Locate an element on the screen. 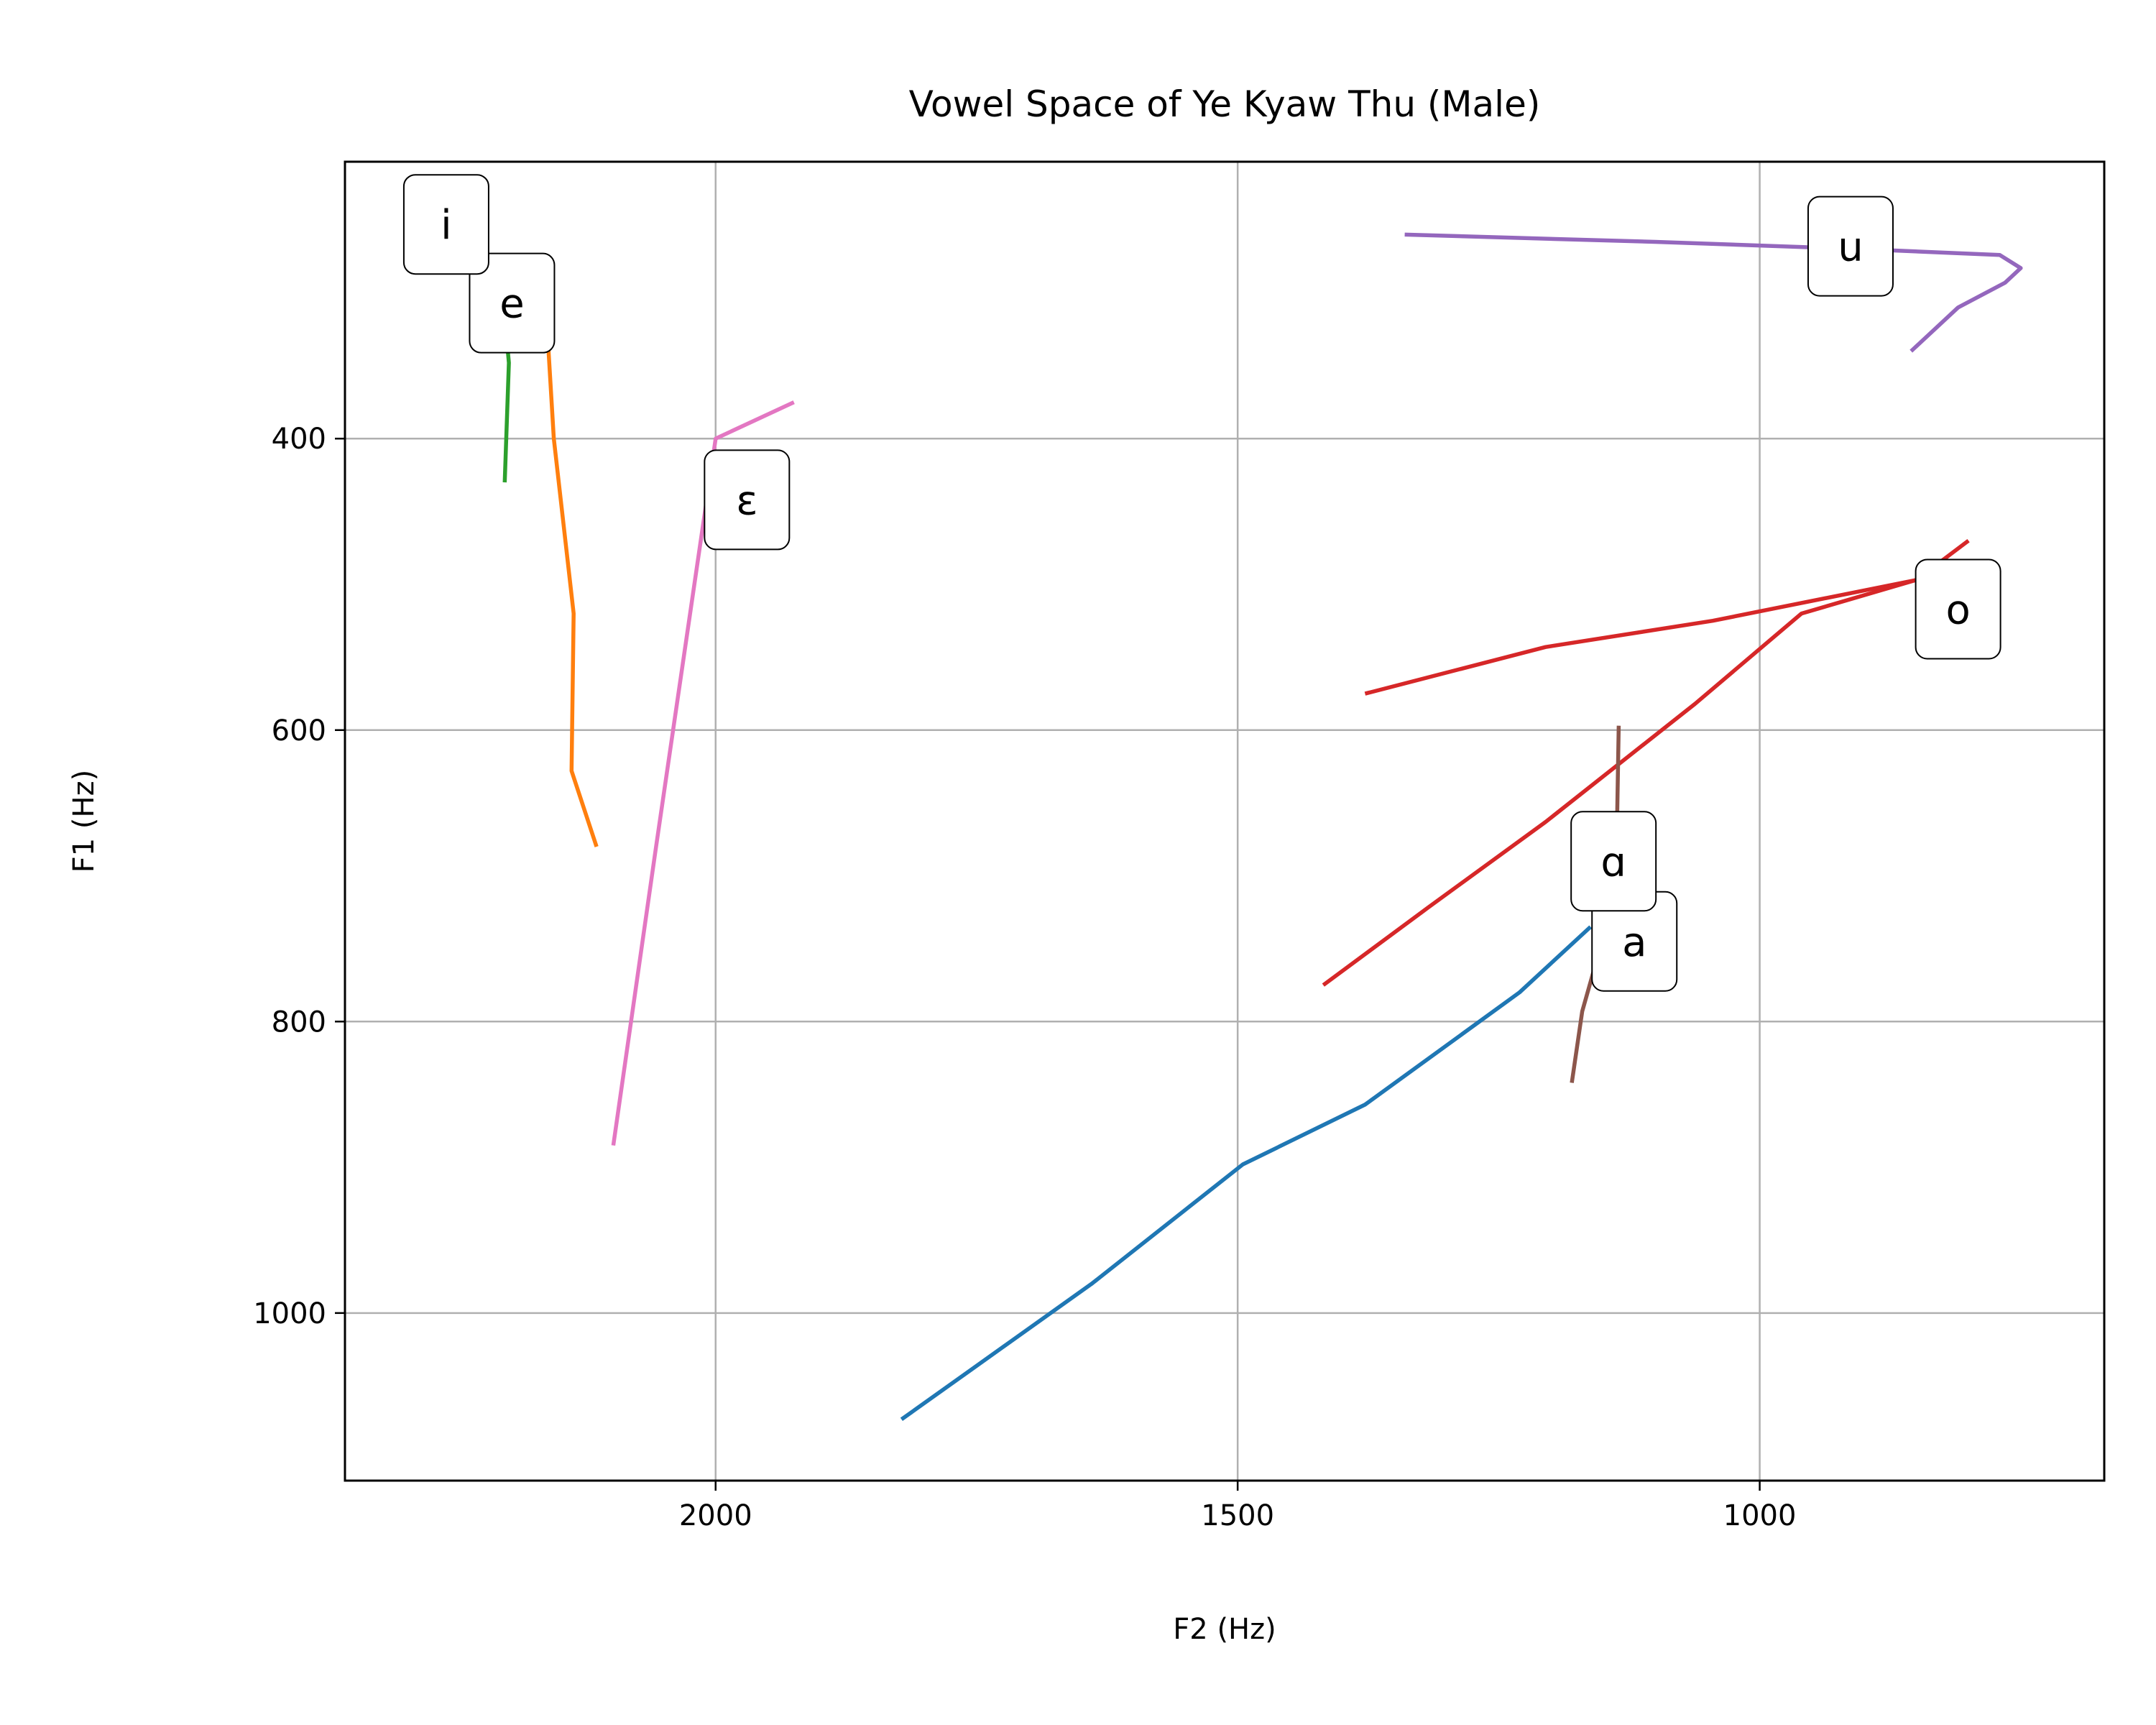 Image resolution: width=2156 pixels, height=1725 pixels. vowel-label-u: u is located at coordinates (1851, 246).